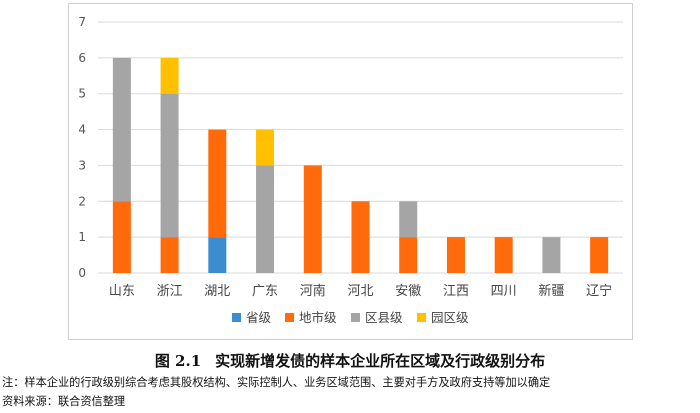 This screenshot has height=413, width=700. What do you see at coordinates (82, 201) in the screenshot?
I see `y-tick-label: 2` at bounding box center [82, 201].